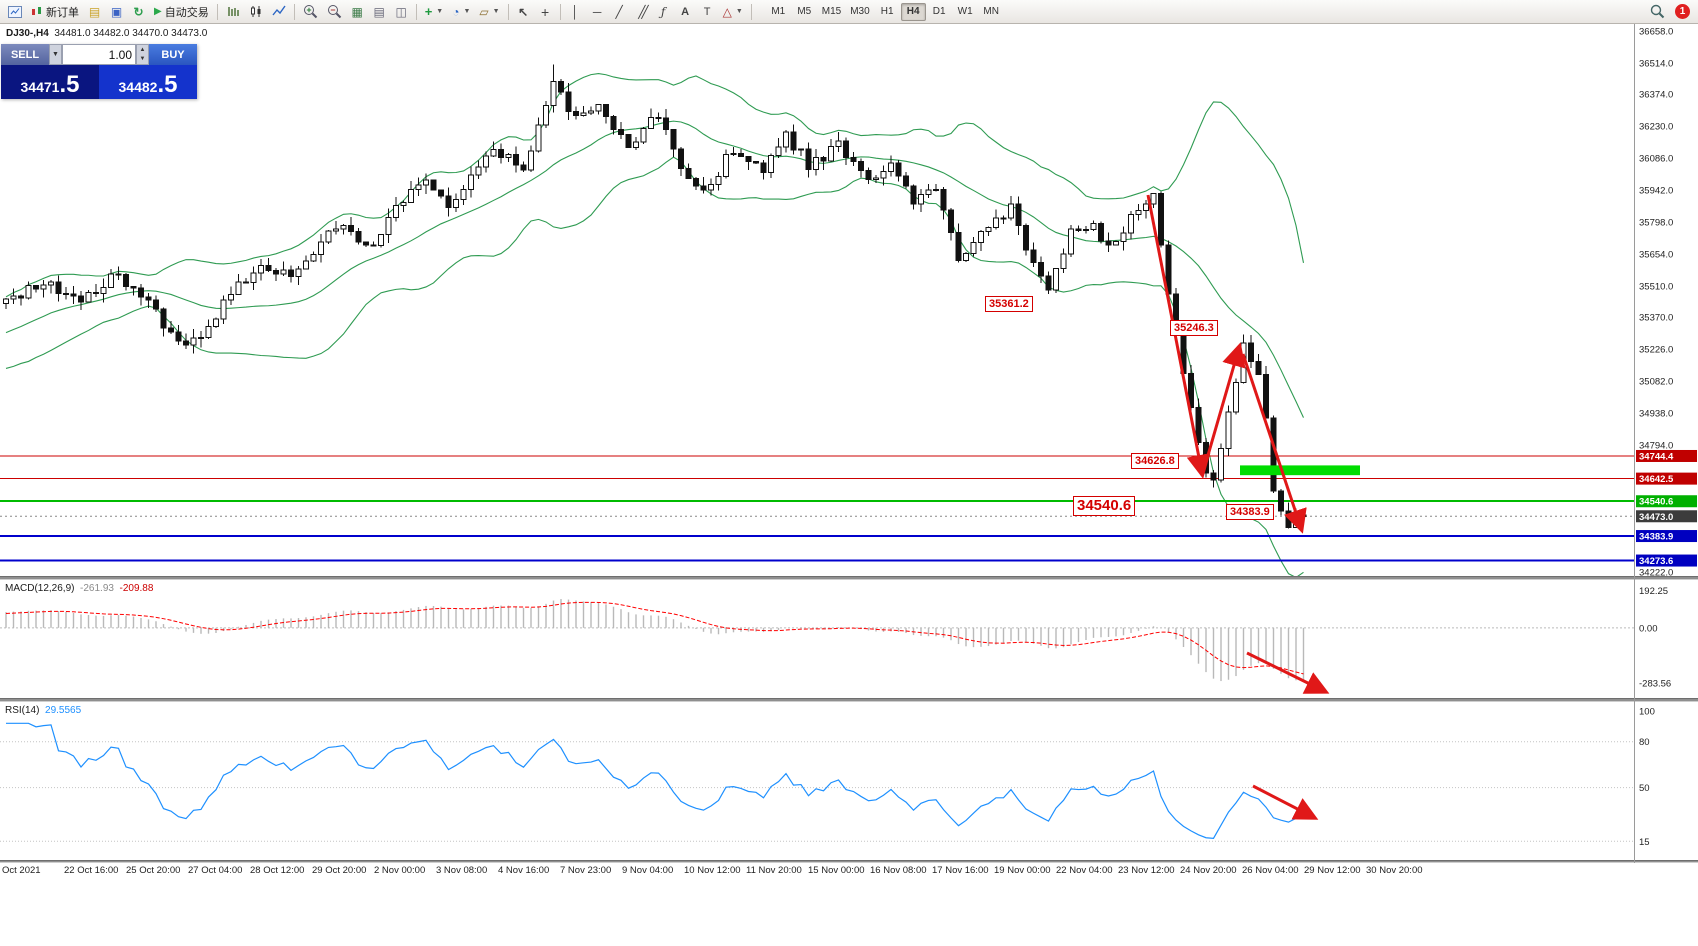  I want to click on line-chart-icon, so click(279, 12).